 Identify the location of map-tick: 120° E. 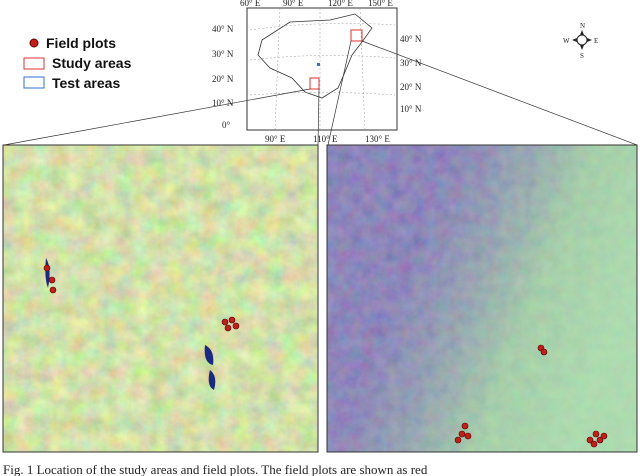
(340, 4).